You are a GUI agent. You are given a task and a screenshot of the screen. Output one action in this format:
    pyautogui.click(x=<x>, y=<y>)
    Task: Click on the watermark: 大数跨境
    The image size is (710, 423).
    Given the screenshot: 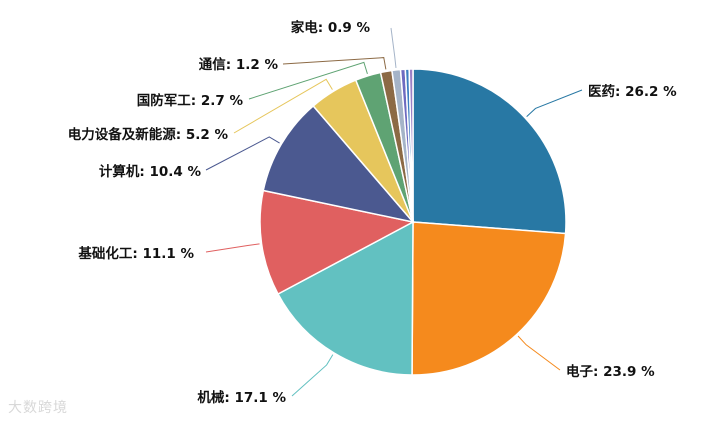 What is the action you would take?
    pyautogui.click(x=38, y=408)
    